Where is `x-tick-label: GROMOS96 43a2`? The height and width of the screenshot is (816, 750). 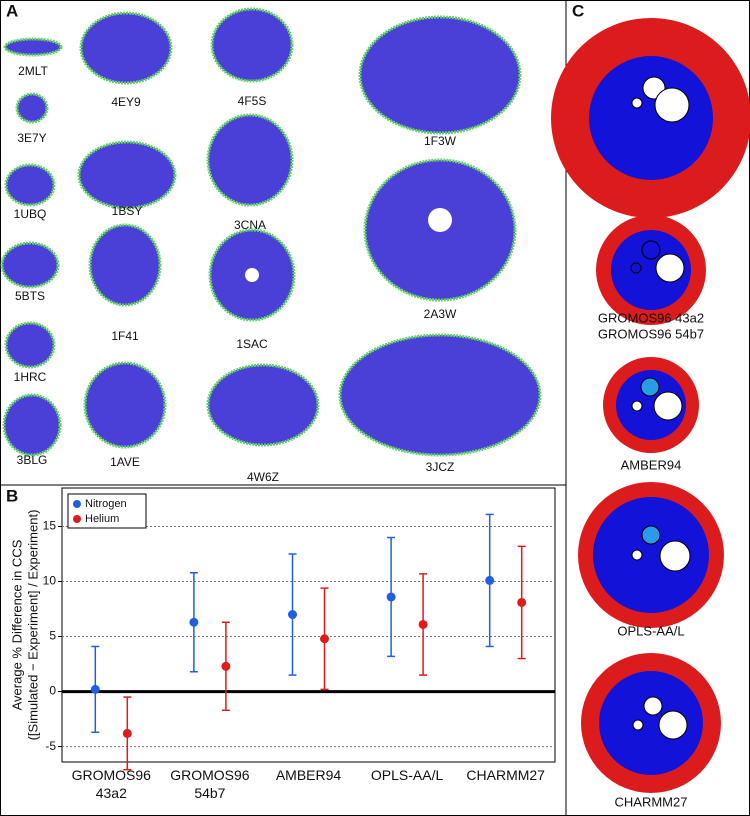
x-tick-label: GROMOS96 43a2 is located at coordinates (112, 784).